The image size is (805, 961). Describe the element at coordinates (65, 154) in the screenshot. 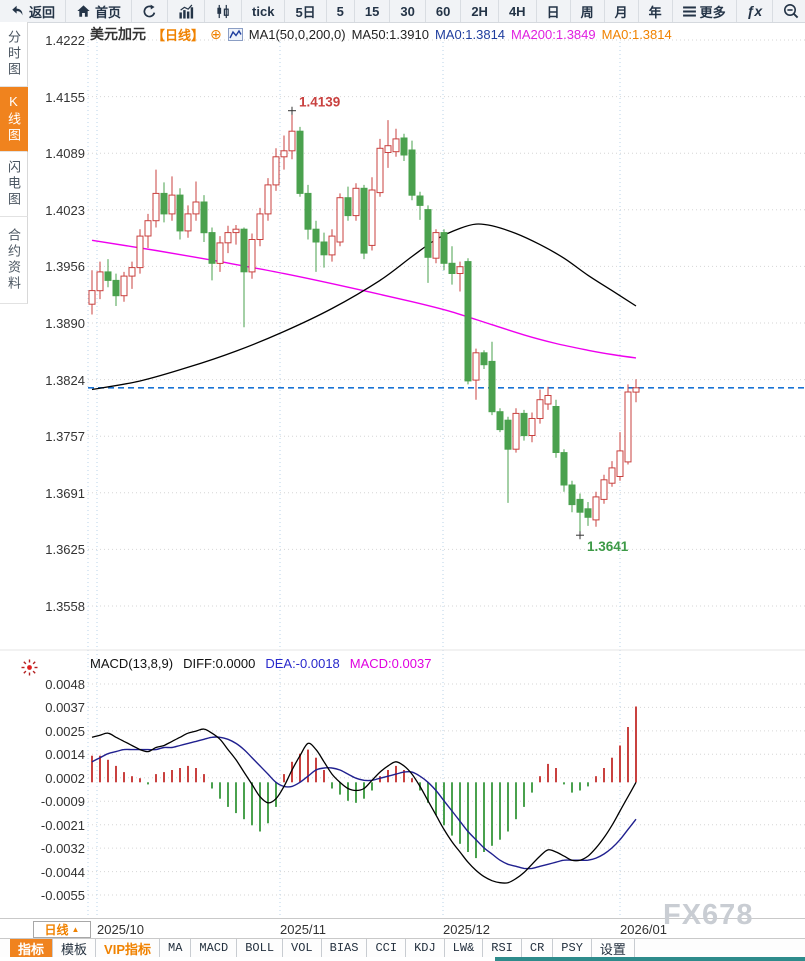

I see `price-axis-label: 1.4089` at that location.